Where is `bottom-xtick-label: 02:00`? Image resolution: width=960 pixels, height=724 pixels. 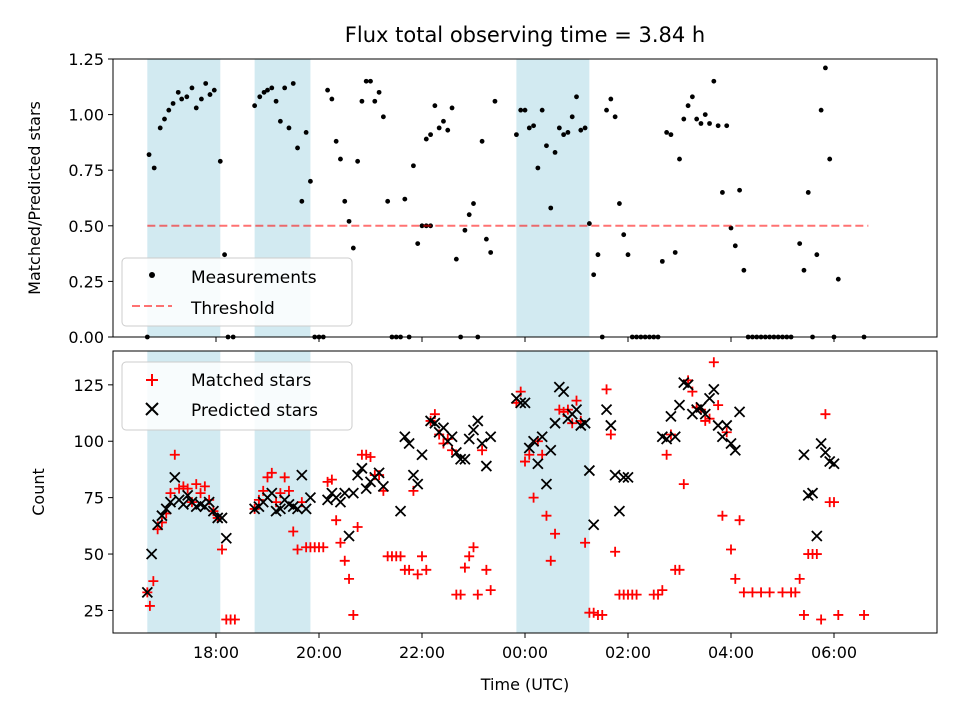
bottom-xtick-label: 02:00 is located at coordinates (628, 652).